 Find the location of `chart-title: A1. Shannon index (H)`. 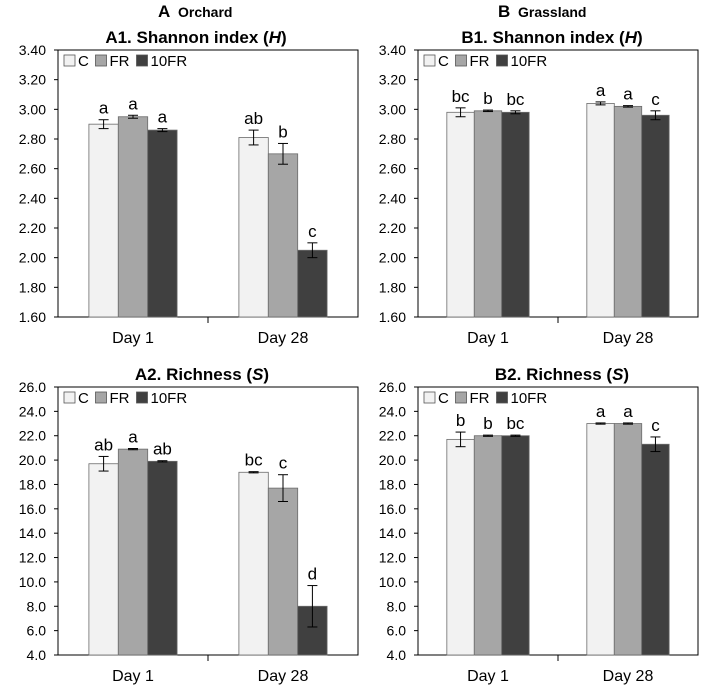

chart-title: A1. Shannon index (H) is located at coordinates (195, 37).